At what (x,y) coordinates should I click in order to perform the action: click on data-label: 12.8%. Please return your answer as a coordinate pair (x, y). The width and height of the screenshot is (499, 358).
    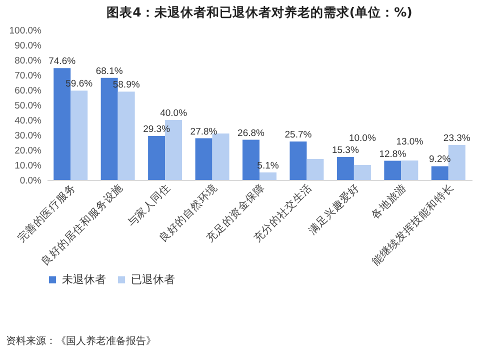
    Looking at the image, I should click on (393, 154).